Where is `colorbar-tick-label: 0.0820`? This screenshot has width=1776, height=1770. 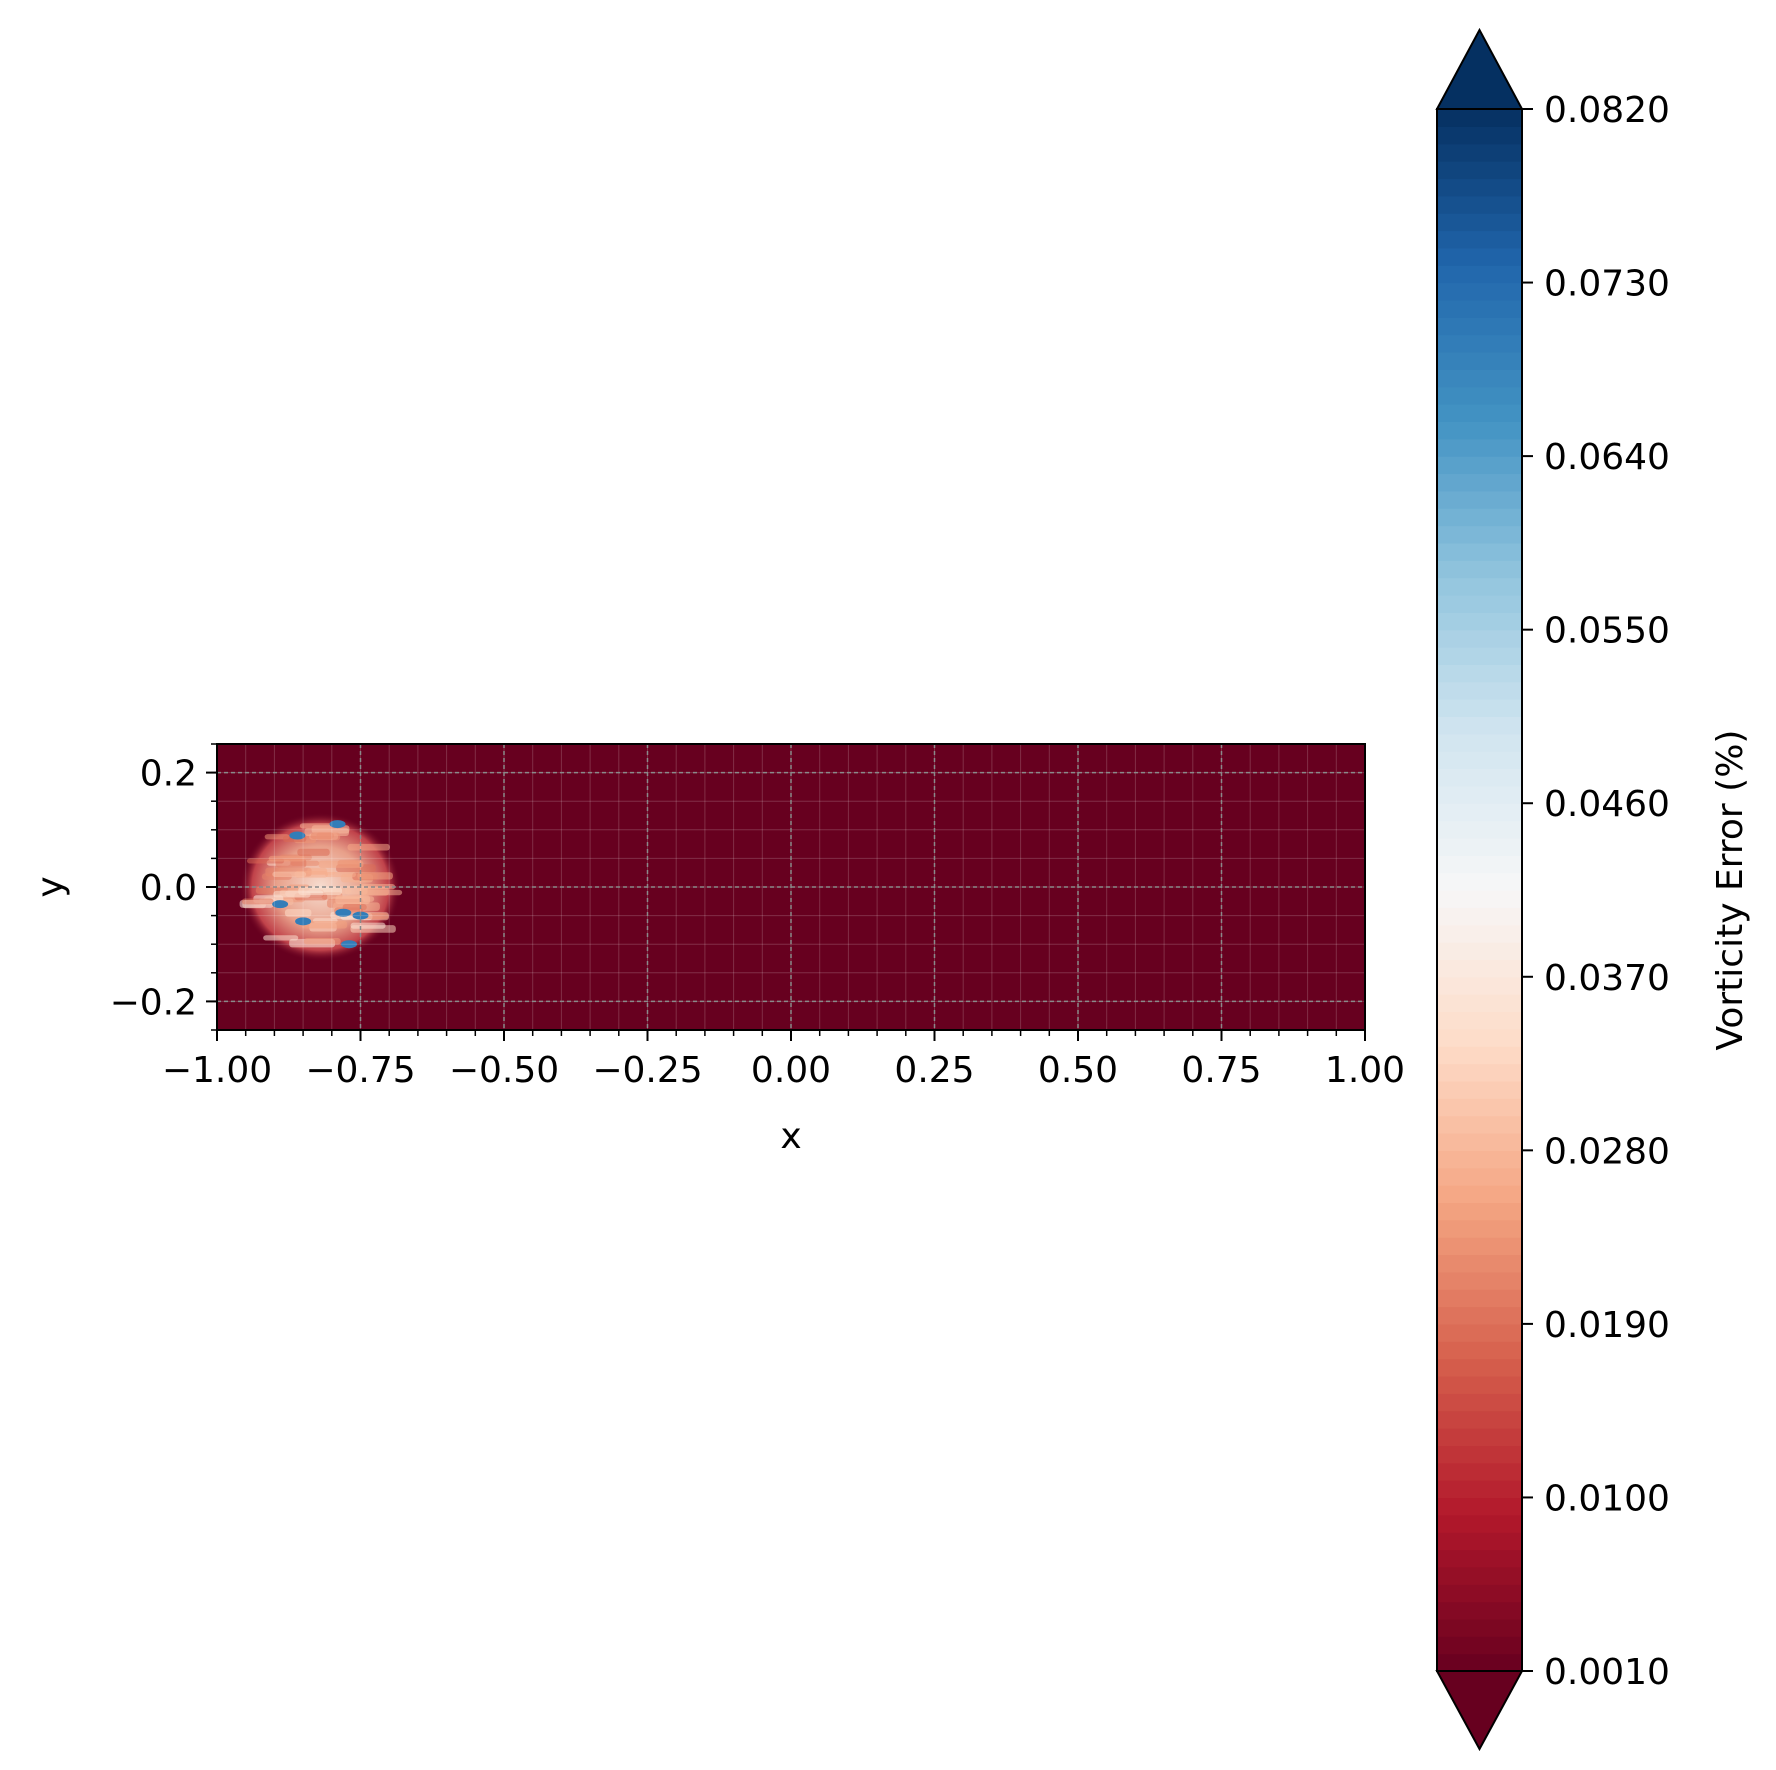 colorbar-tick-label: 0.0820 is located at coordinates (1607, 110).